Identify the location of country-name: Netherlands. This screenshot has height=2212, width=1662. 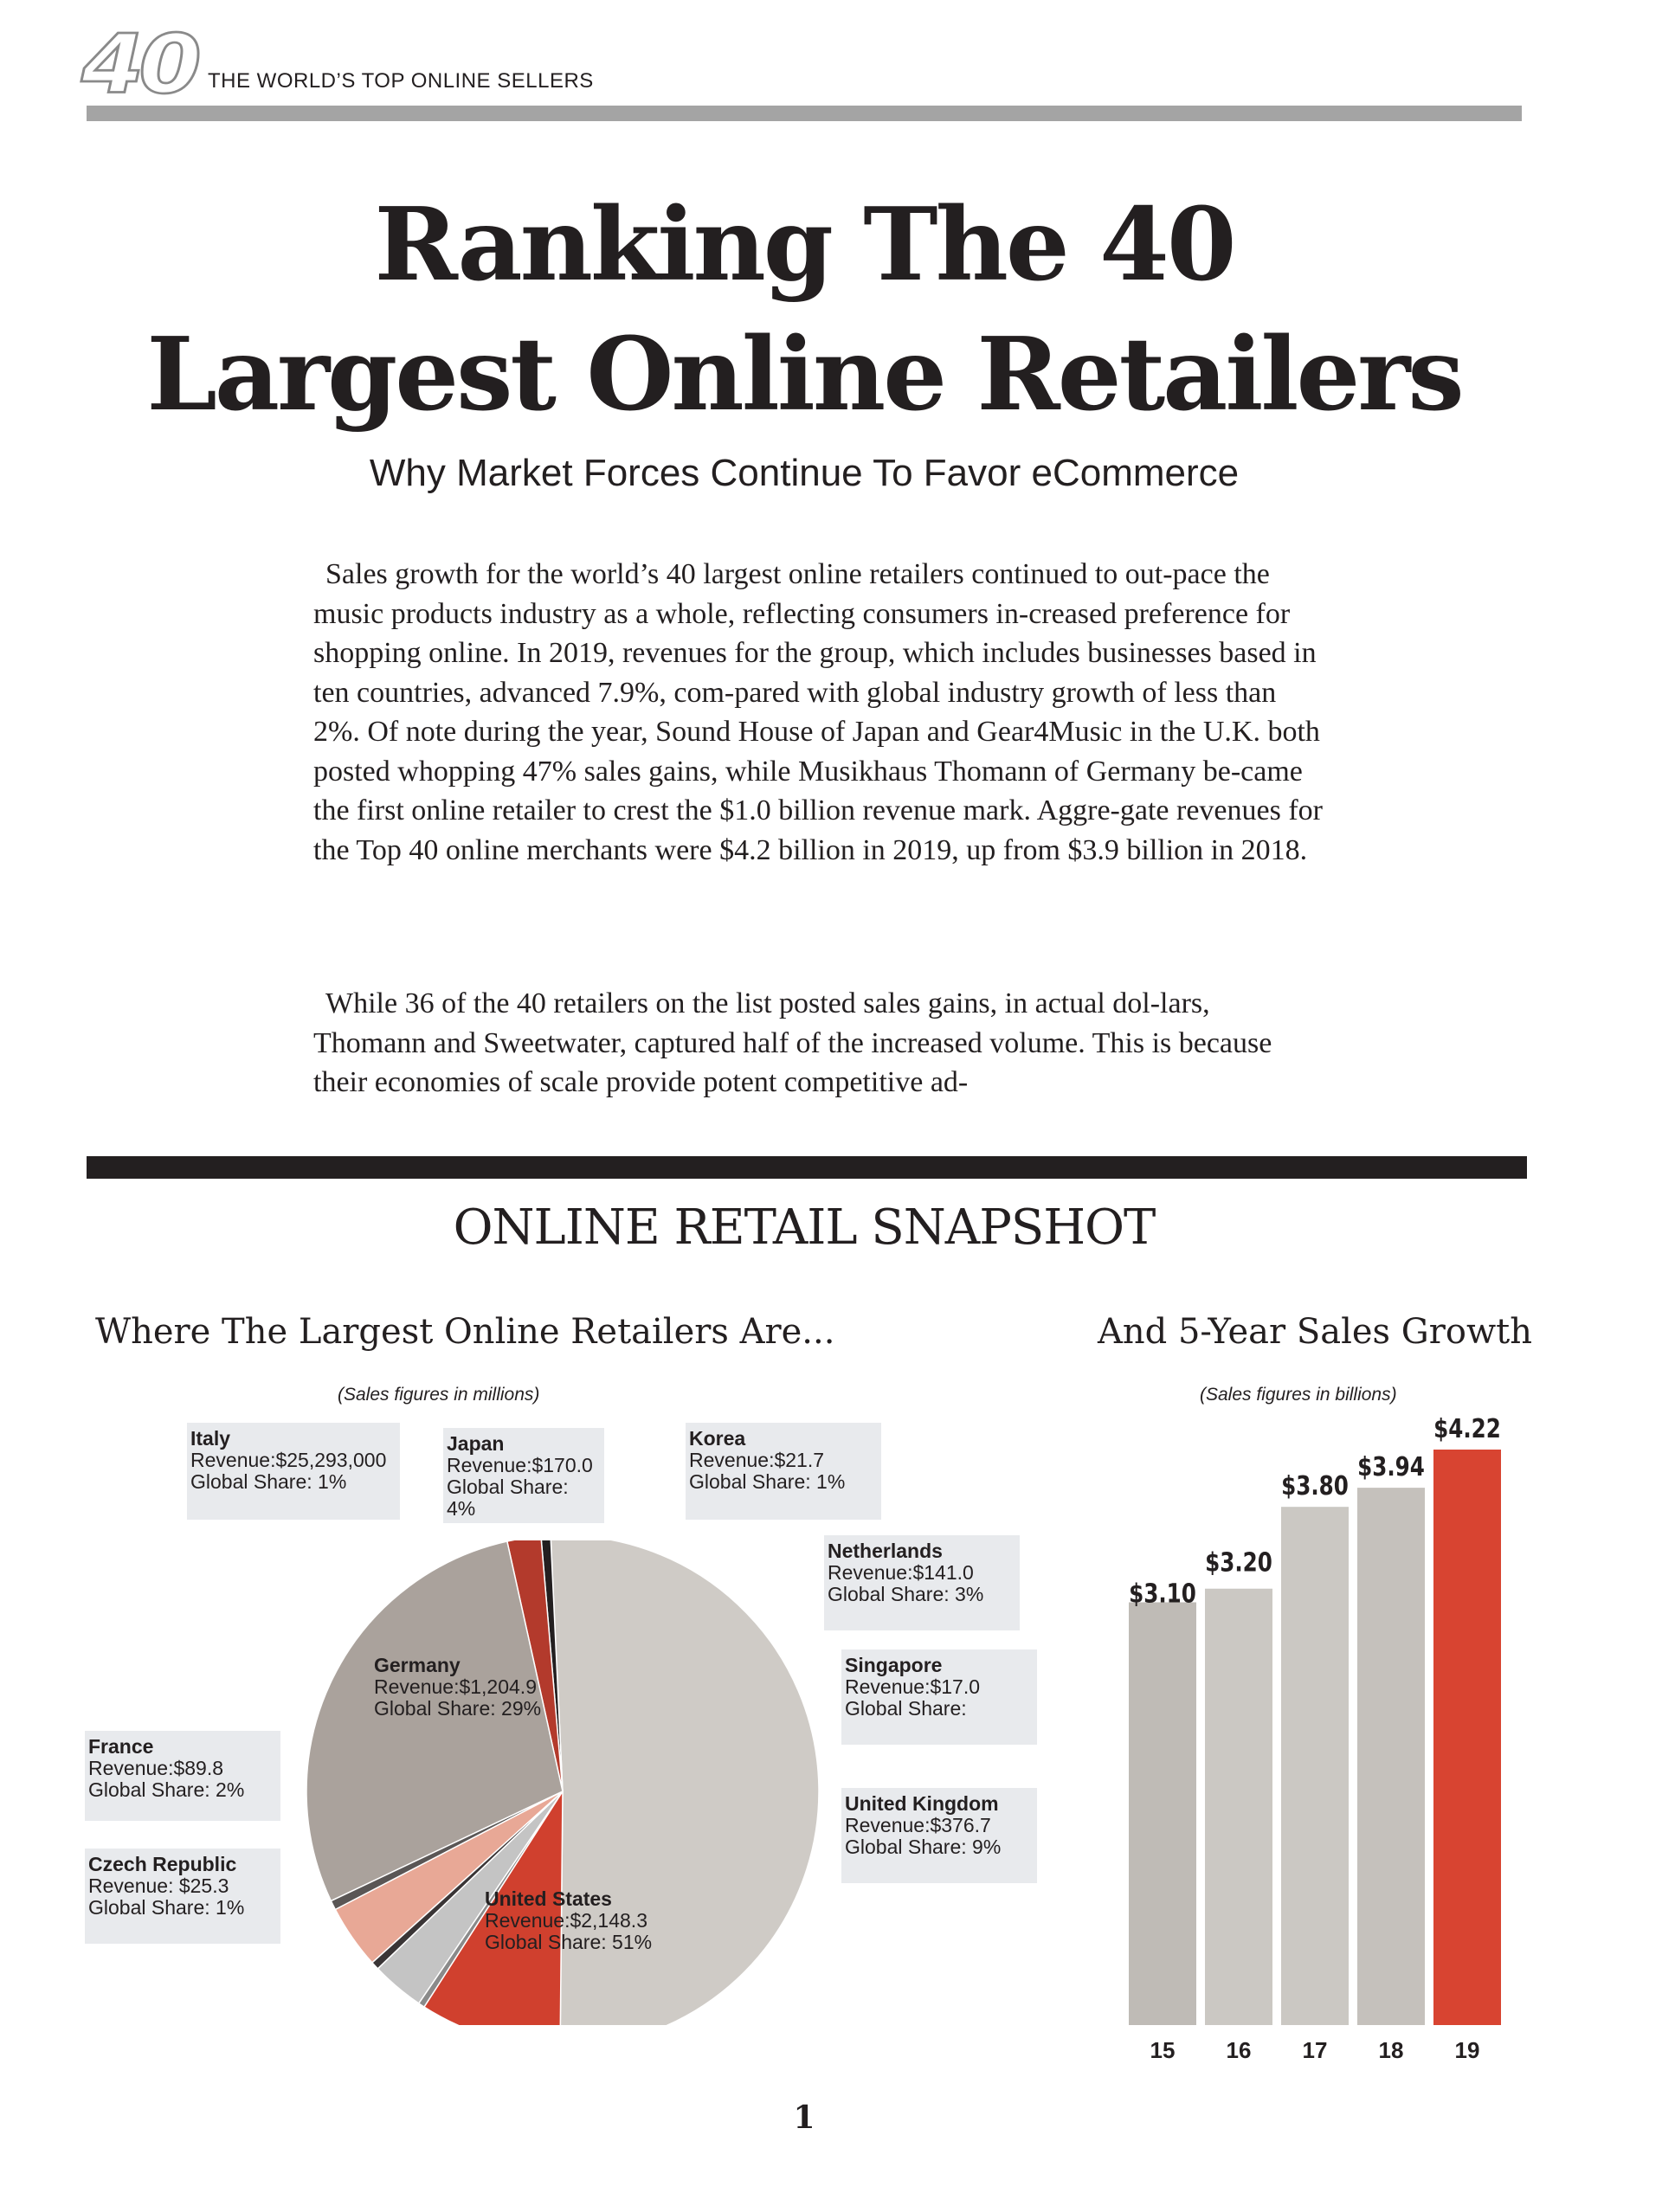
(885, 1551).